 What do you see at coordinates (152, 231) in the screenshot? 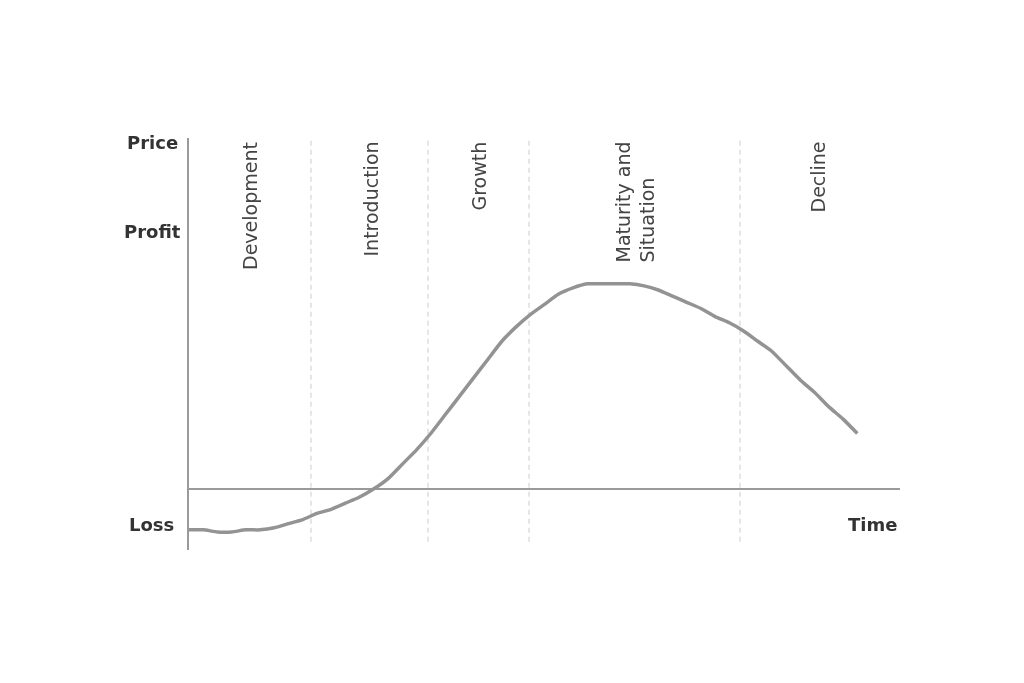
I see `text: Profit` at bounding box center [152, 231].